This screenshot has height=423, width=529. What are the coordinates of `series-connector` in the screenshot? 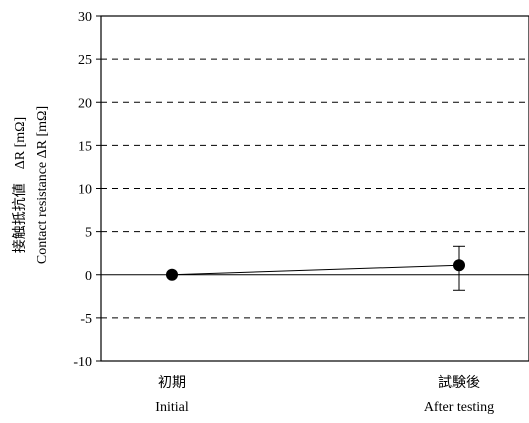 It's located at (315, 270).